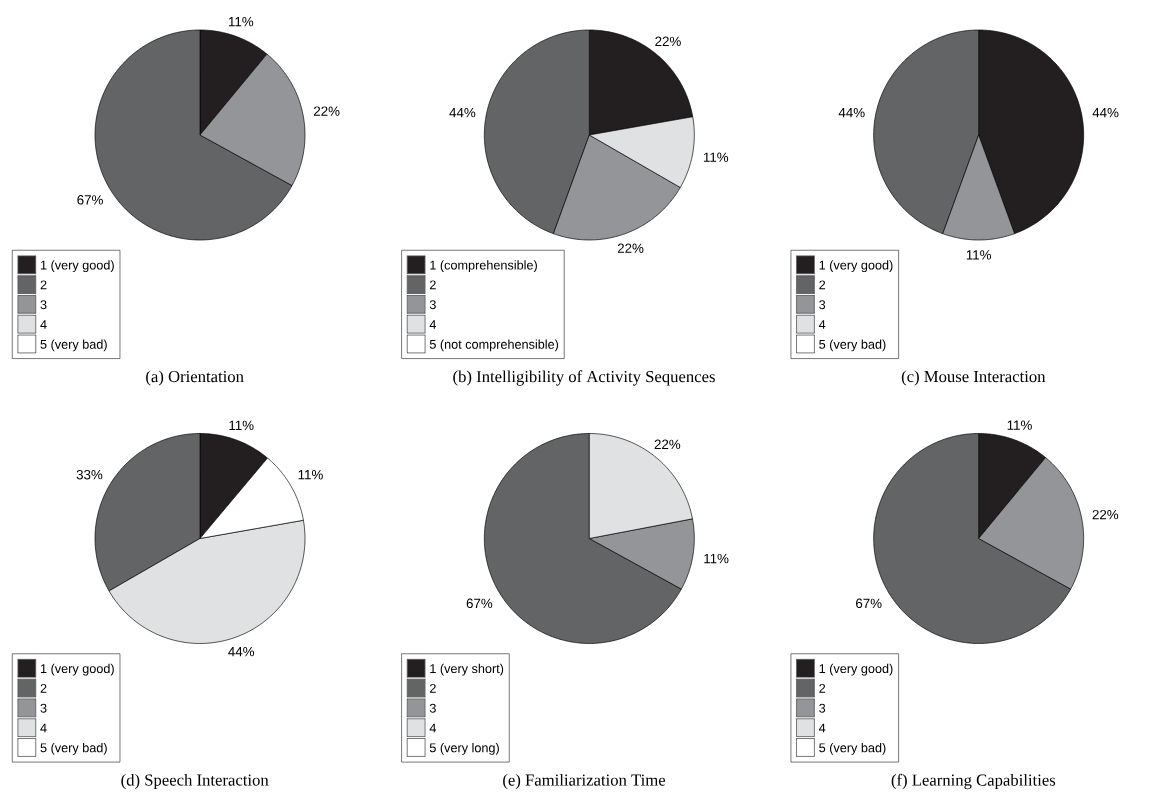 The height and width of the screenshot is (807, 1168). Describe the element at coordinates (89, 474) in the screenshot. I see `data-label: 33%` at that location.